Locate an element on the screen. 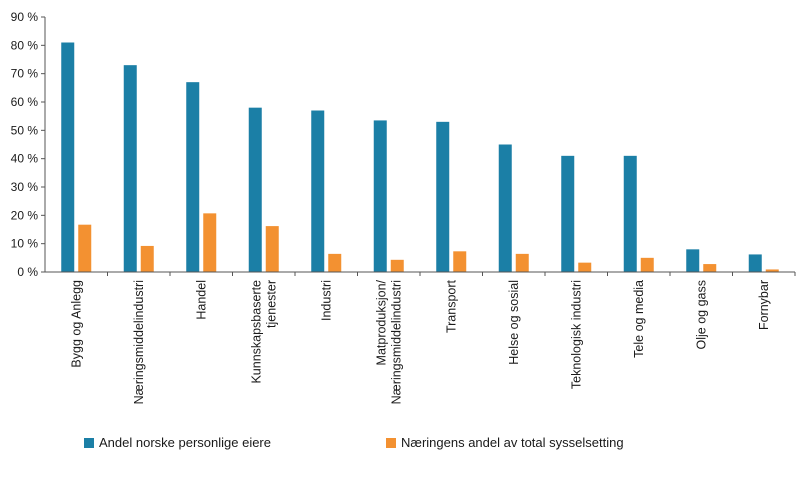 The image size is (800, 478). y-tick-label: 70 % is located at coordinates (25, 74).